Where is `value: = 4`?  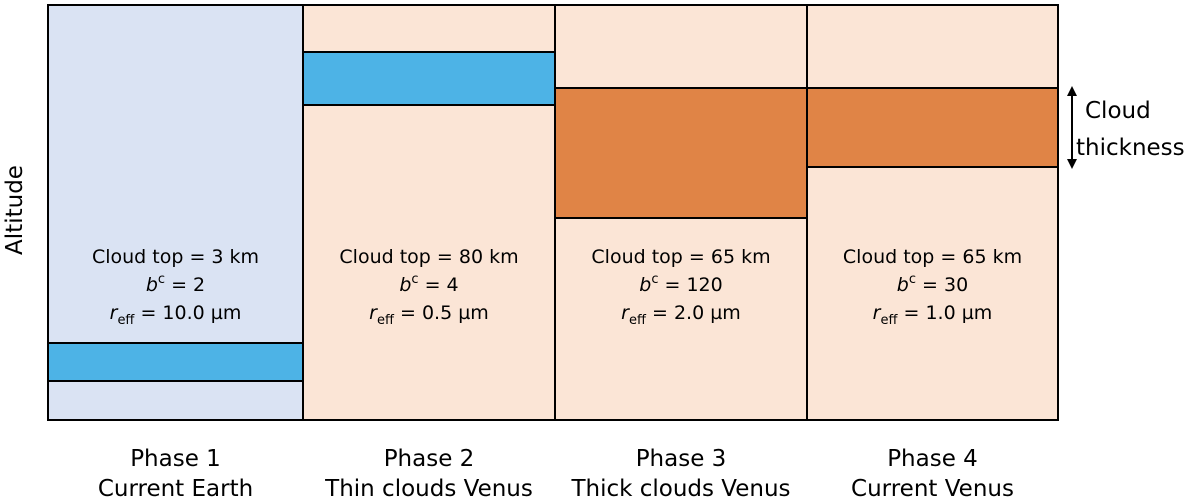
value: = 4 is located at coordinates (439, 285).